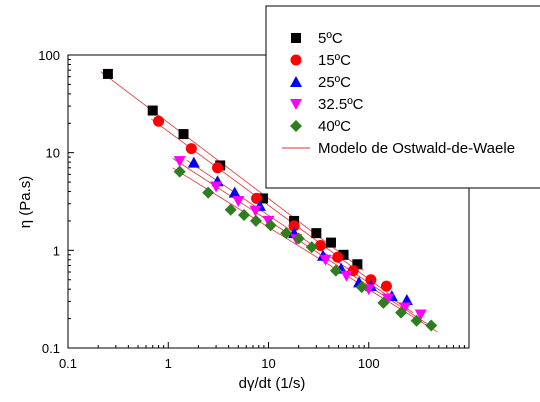 The image size is (540, 402). Describe the element at coordinates (334, 126) in the screenshot. I see `legend-label: 40ºC` at that location.